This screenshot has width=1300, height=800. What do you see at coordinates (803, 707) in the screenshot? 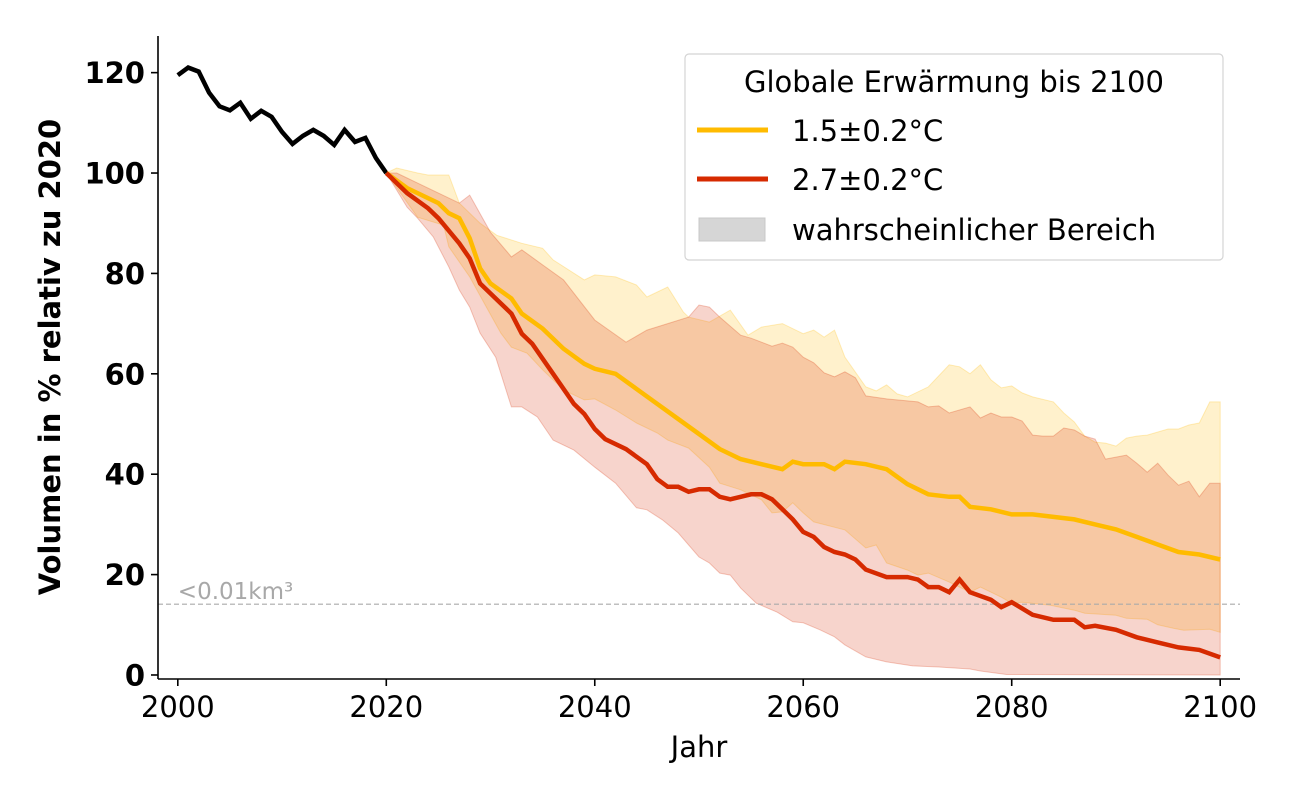
I see `x-tick-label: 2060` at bounding box center [803, 707].